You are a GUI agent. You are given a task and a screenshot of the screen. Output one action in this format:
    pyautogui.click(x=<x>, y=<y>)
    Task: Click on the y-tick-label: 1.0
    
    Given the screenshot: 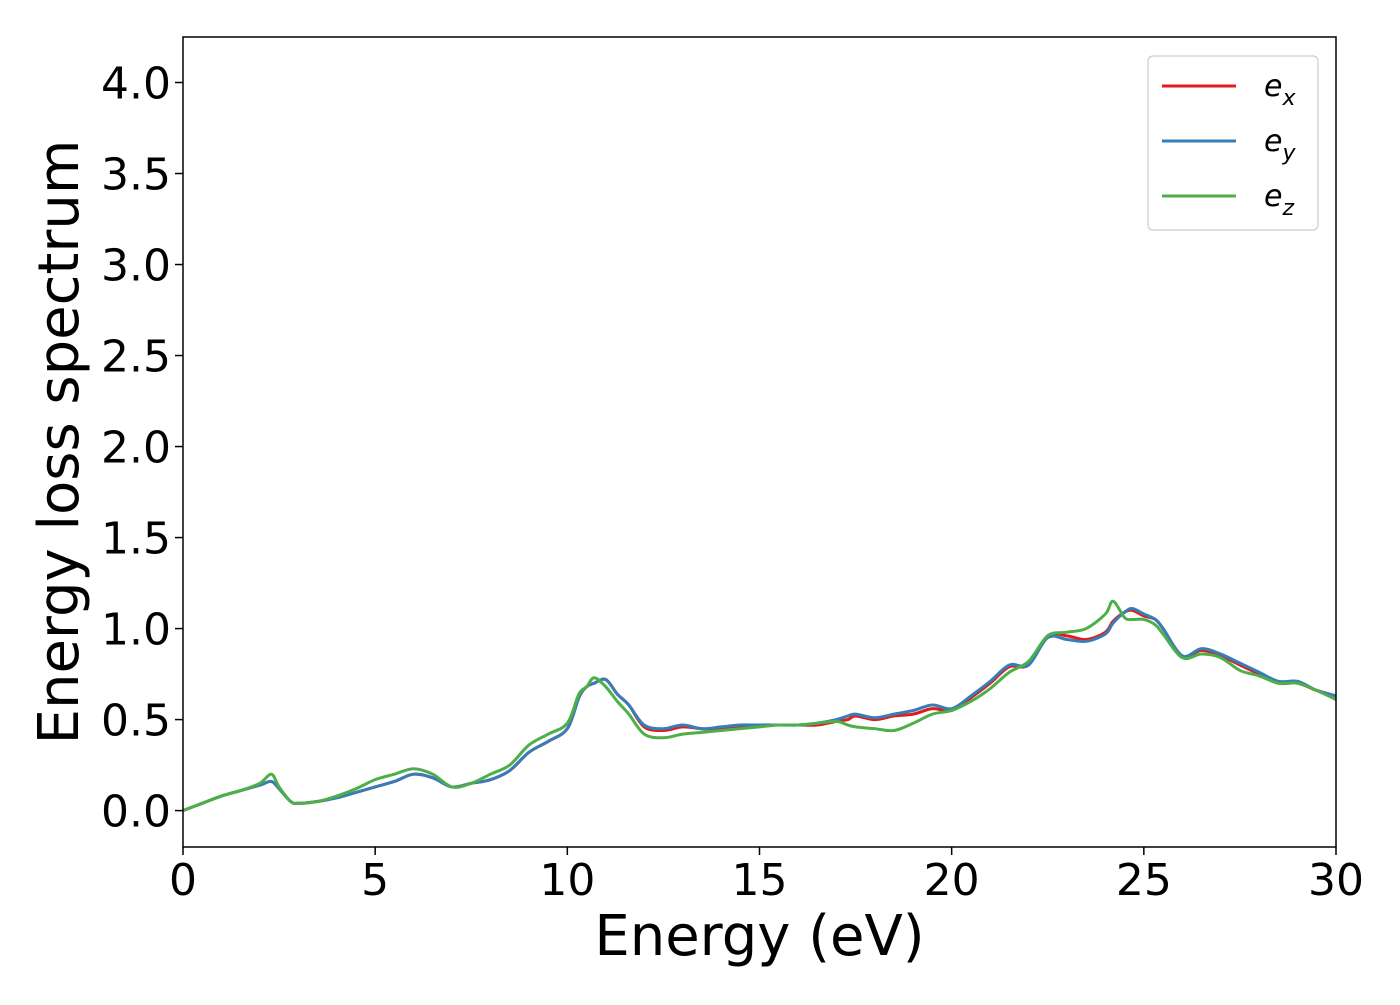 What is the action you would take?
    pyautogui.click(x=136, y=630)
    